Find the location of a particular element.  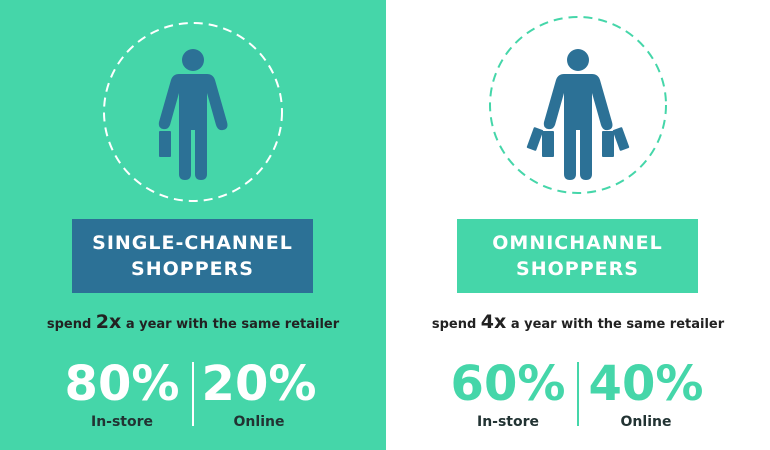

person-with-two-bags-icon is located at coordinates (578, 105).